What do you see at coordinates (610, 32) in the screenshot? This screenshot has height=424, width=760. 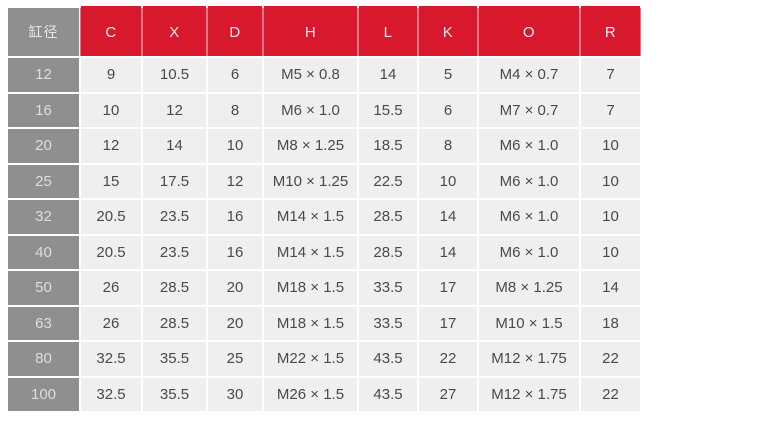 I see `column-header-r: R` at bounding box center [610, 32].